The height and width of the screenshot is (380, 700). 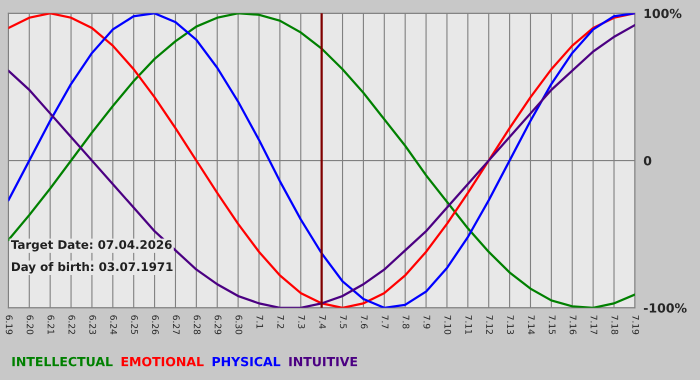 What do you see at coordinates (489, 324) in the screenshot?
I see `x-tick-label: 7.12` at bounding box center [489, 324].